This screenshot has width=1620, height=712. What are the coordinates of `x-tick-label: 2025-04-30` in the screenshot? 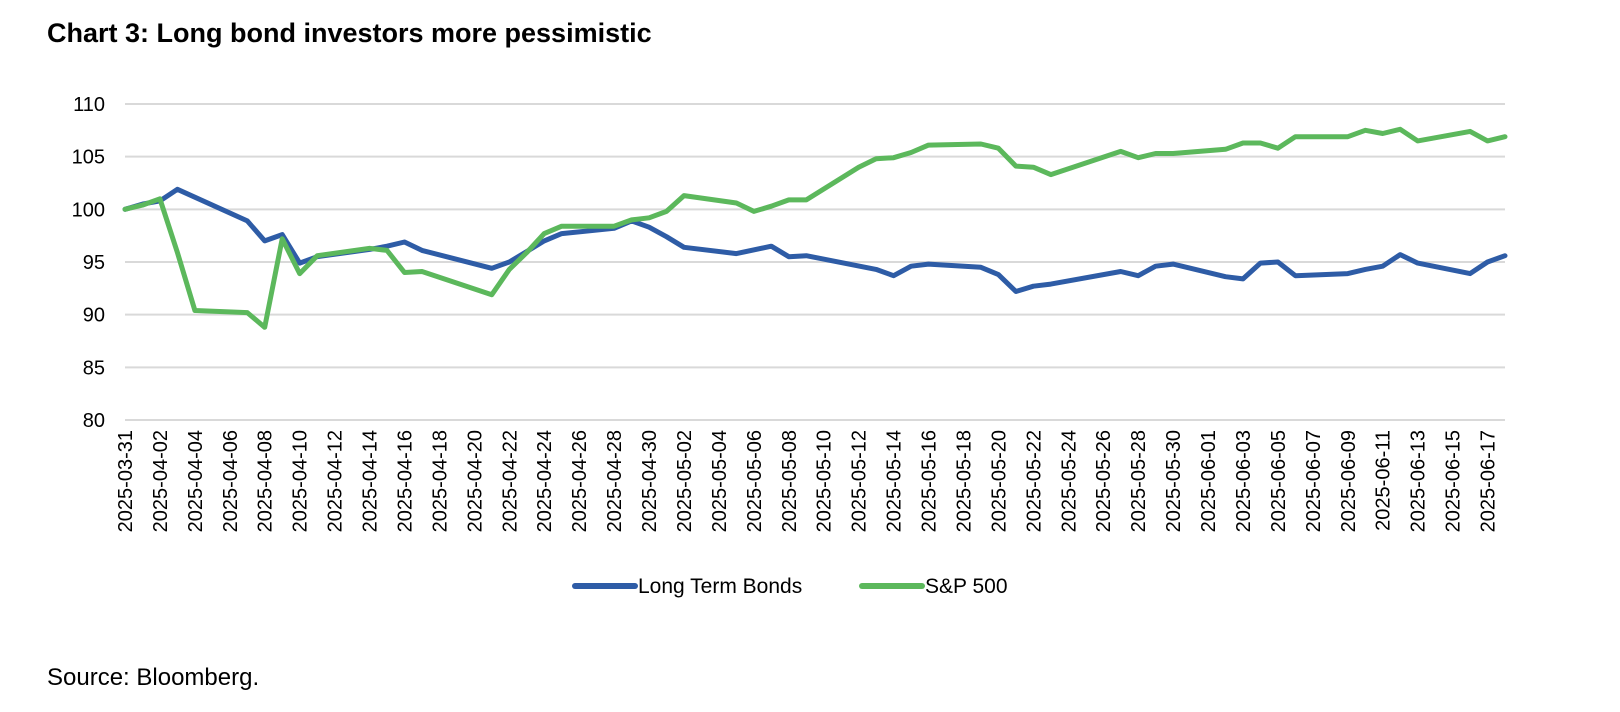 It's located at (650, 481).